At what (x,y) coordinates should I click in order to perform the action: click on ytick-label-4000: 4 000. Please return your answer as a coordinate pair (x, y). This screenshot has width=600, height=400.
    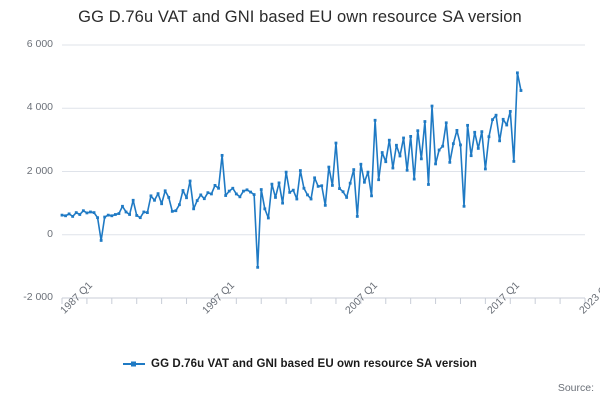
    Looking at the image, I should click on (39, 107).